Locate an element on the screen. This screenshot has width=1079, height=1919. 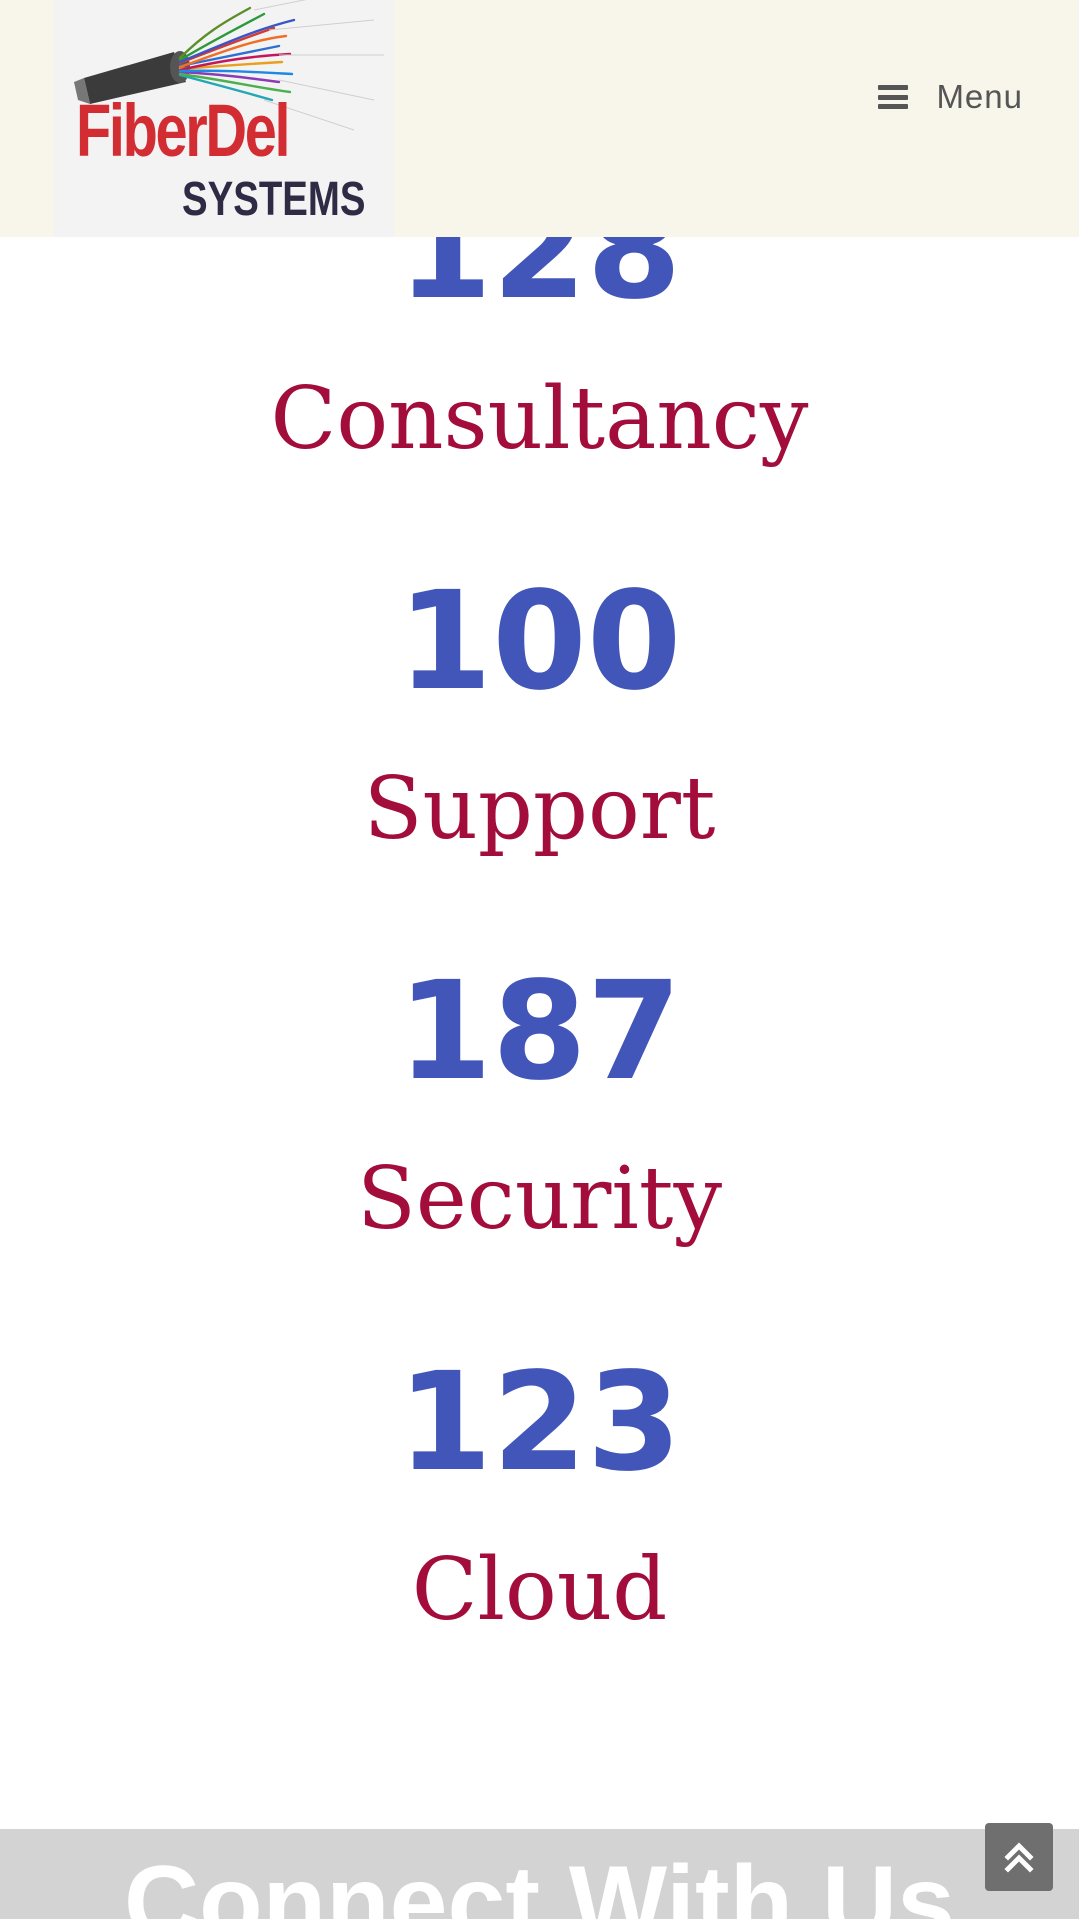
connect-section: Connect With Us is located at coordinates (539, 1874).